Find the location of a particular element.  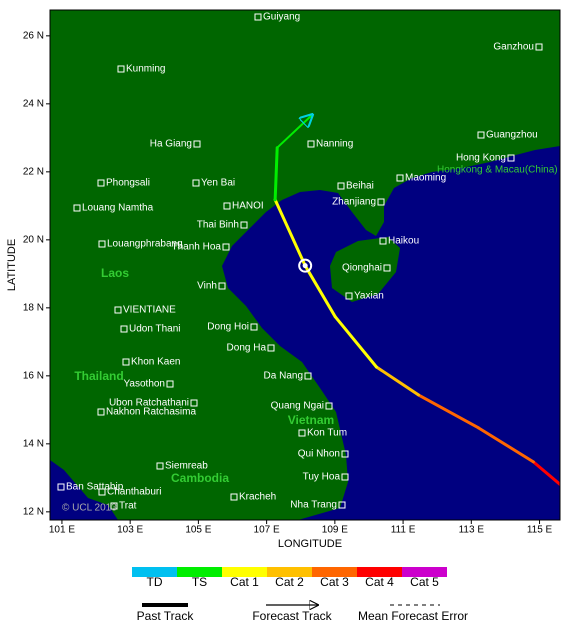

region-label: Thailand is located at coordinates (98, 376).